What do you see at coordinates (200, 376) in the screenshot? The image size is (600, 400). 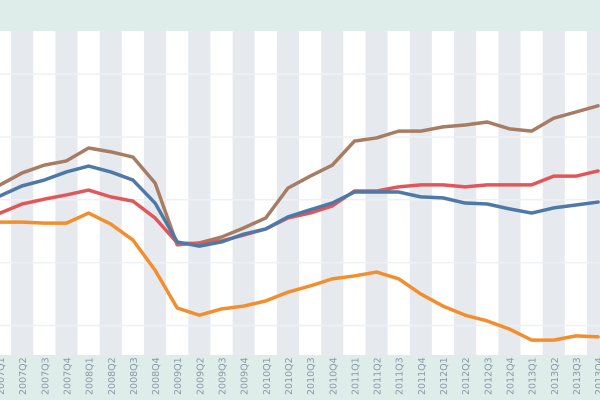 I see `x-tick-label: 2009Q2` at bounding box center [200, 376].